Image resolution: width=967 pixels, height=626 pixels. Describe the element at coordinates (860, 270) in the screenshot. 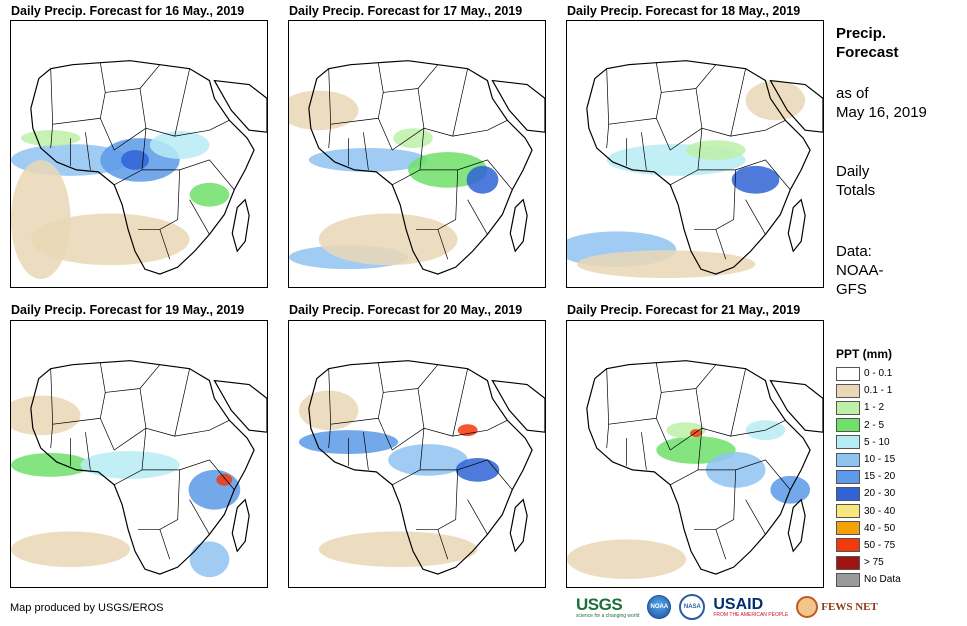

I see `data-line2: NOAA-` at that location.